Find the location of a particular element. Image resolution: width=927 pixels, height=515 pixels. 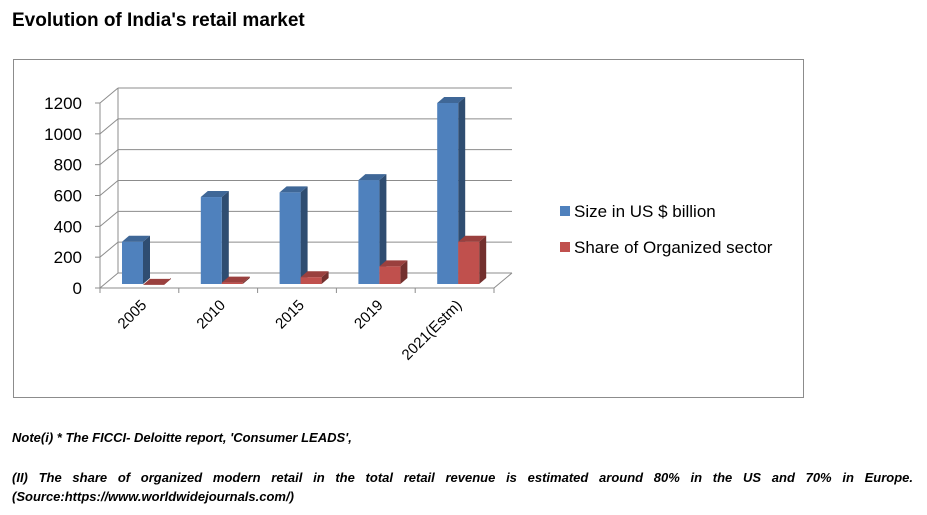

y-tick-label: 0 is located at coordinates (77, 288).